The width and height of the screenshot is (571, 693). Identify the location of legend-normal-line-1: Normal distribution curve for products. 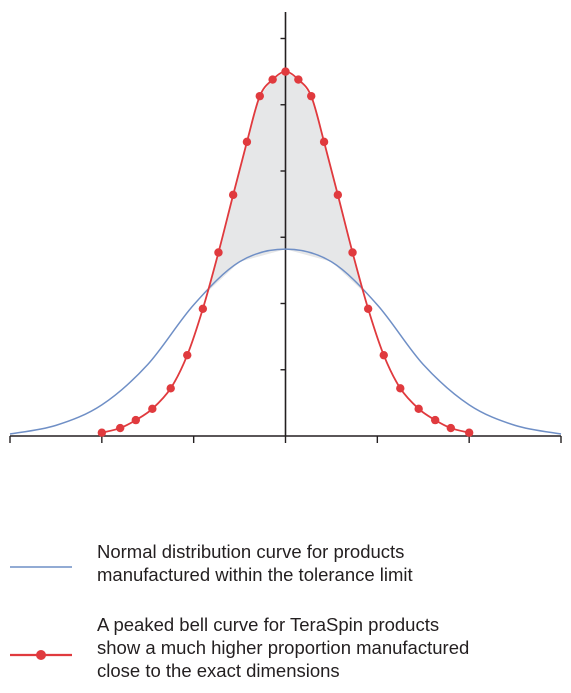
(251, 551).